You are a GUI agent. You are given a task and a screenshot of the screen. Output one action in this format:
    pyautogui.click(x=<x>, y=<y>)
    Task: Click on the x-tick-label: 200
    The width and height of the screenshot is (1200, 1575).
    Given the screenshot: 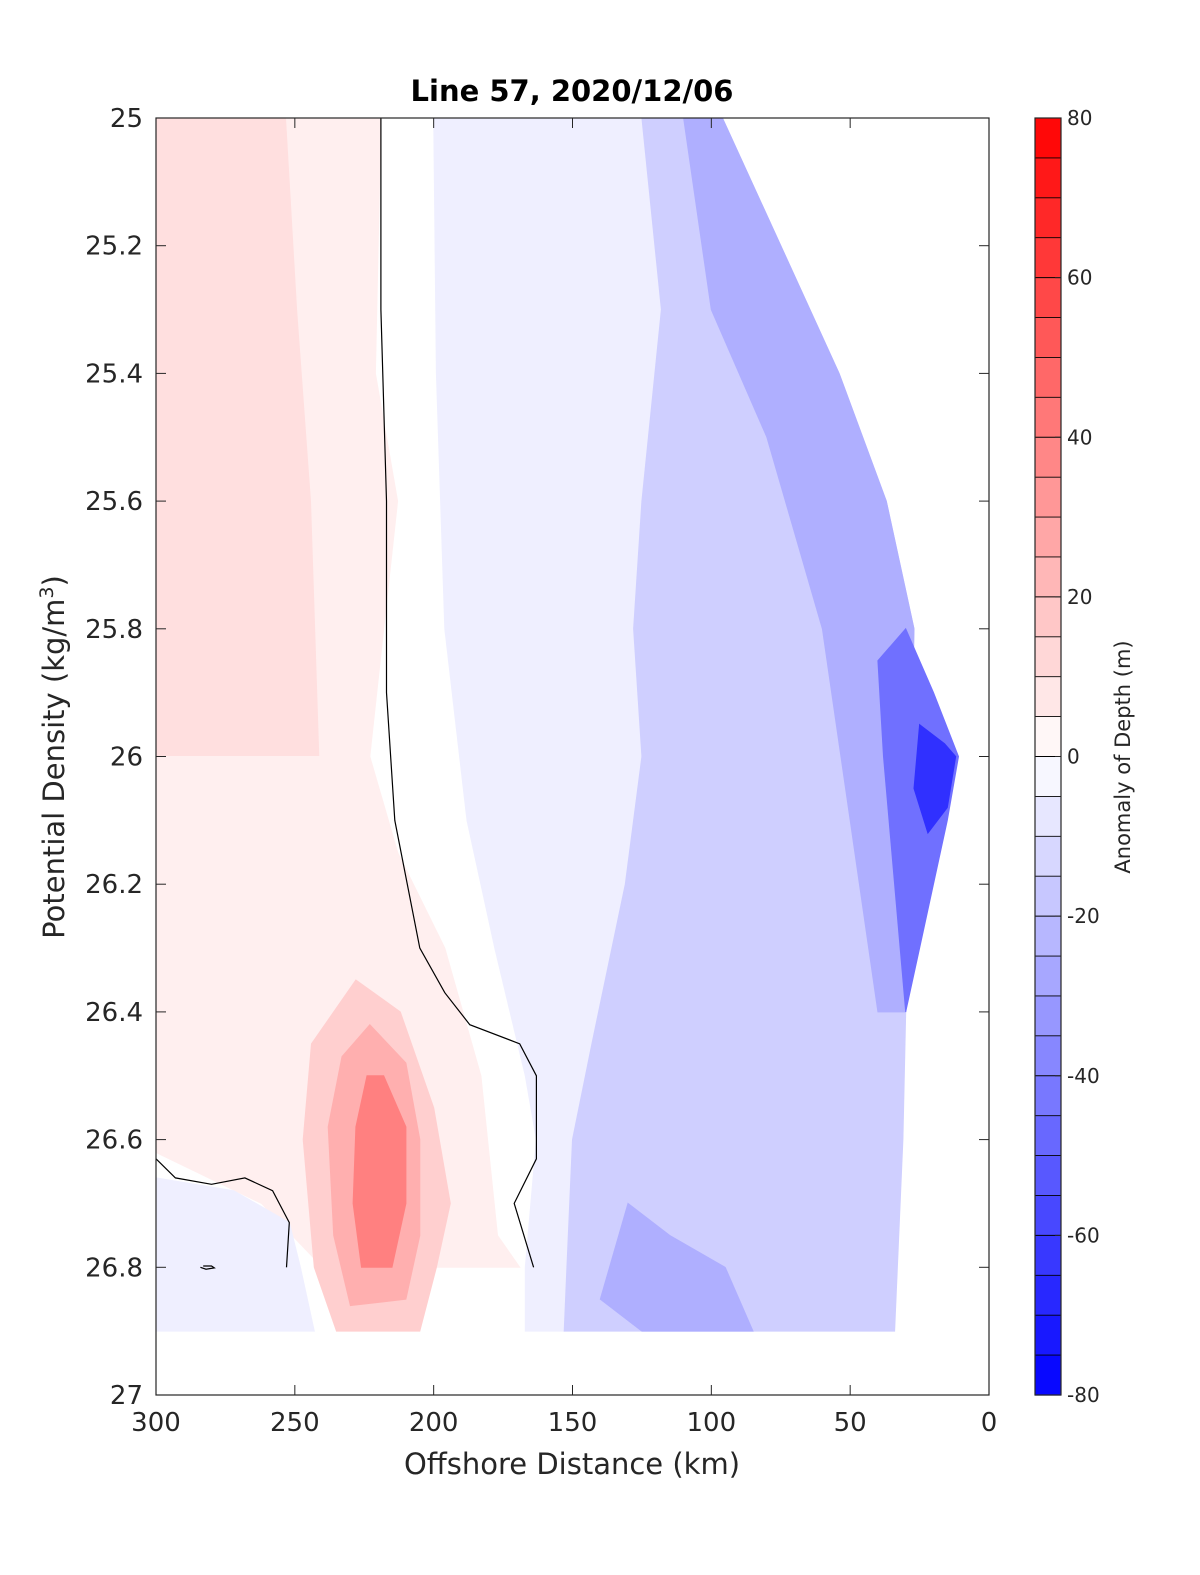 What is the action you would take?
    pyautogui.click(x=434, y=1423)
    